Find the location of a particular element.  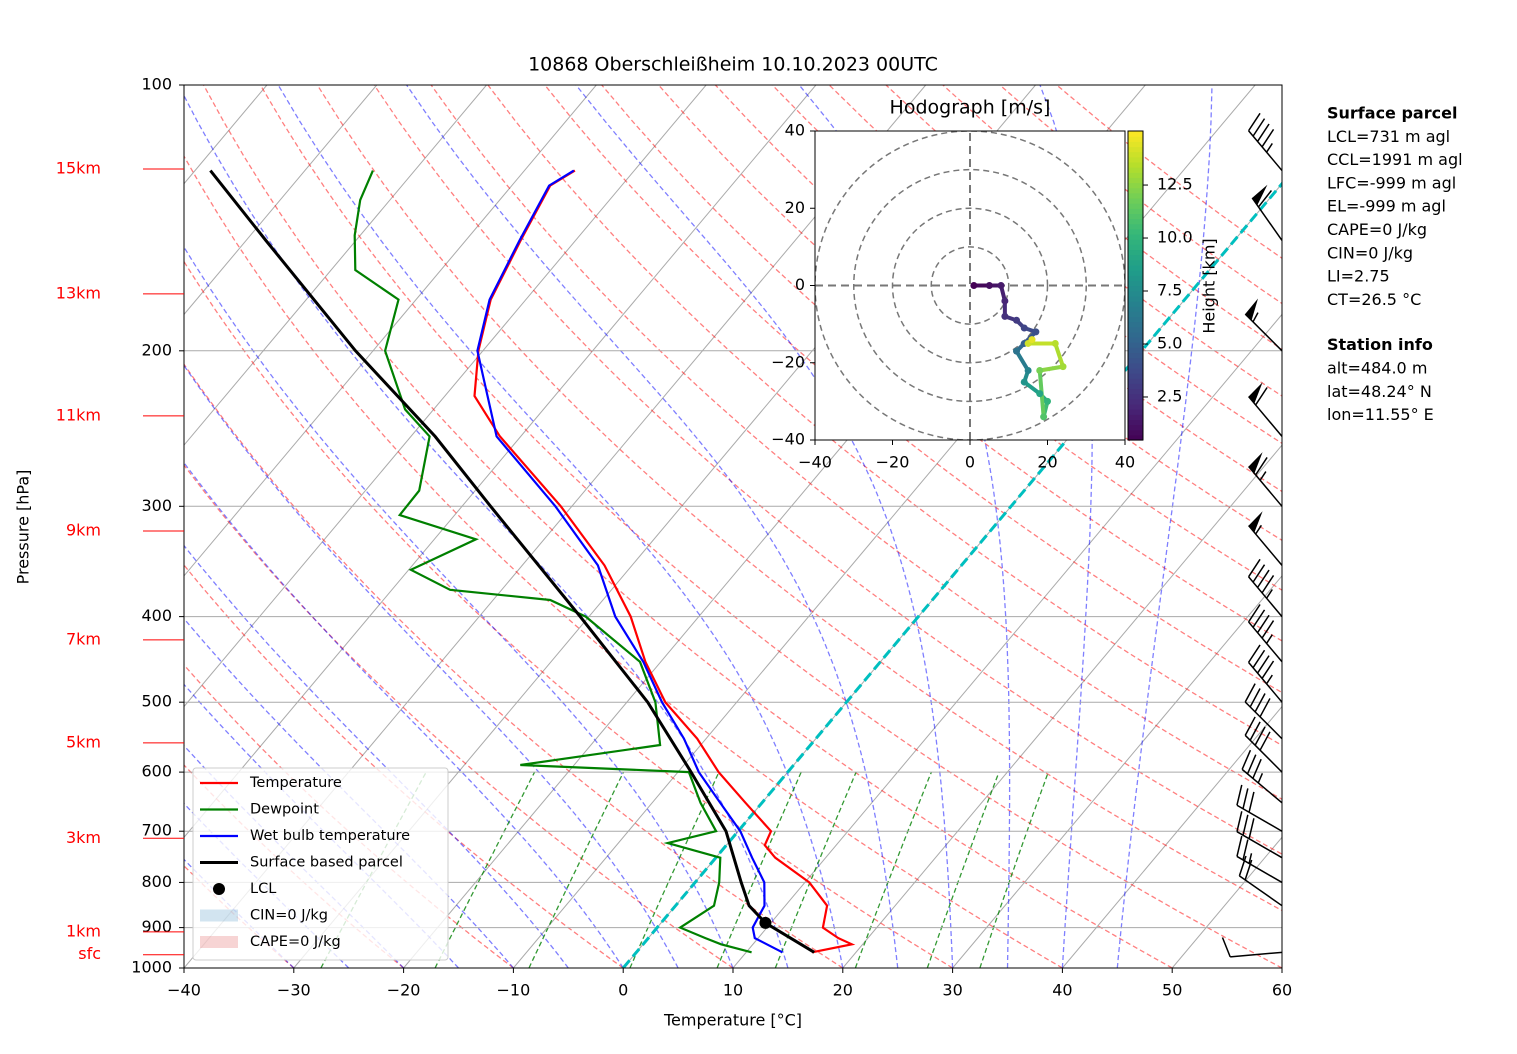

x-tick-label: 30 is located at coordinates (952, 990).